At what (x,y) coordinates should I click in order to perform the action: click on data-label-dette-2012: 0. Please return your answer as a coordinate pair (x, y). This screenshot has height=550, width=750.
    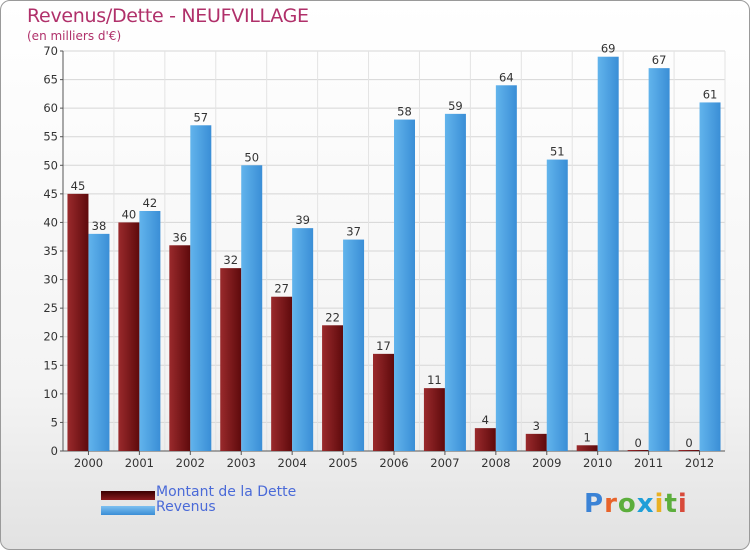
    Looking at the image, I should click on (688, 443).